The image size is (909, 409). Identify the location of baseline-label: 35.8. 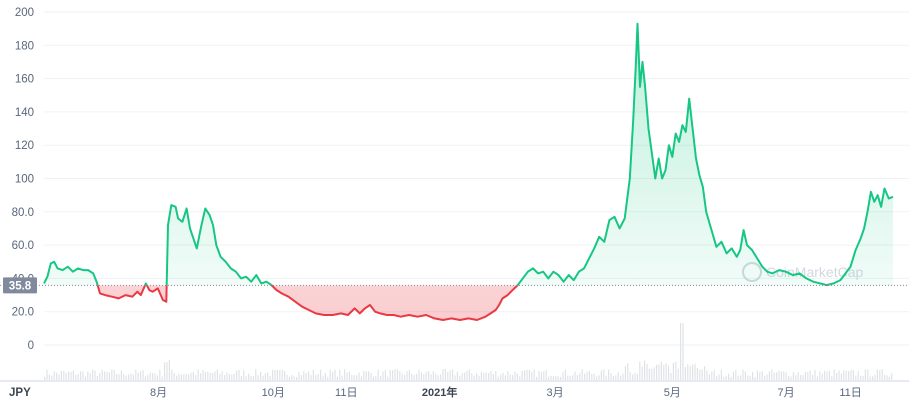
(20, 285).